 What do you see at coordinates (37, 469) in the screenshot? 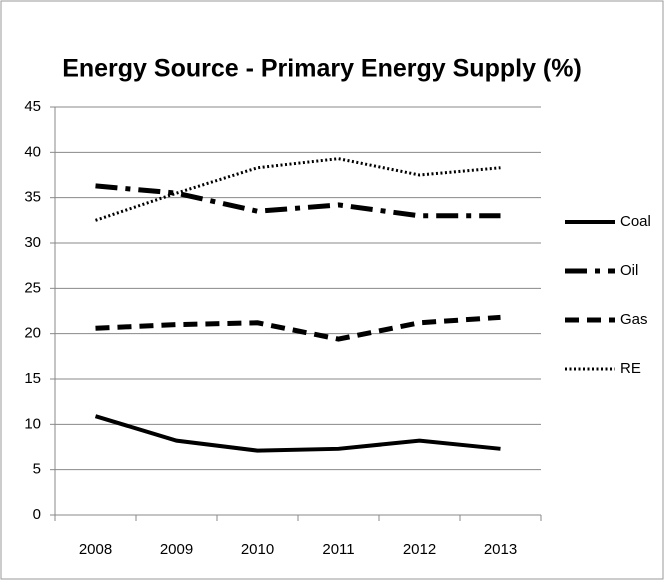
I see `y-tick-label: 5` at bounding box center [37, 469].